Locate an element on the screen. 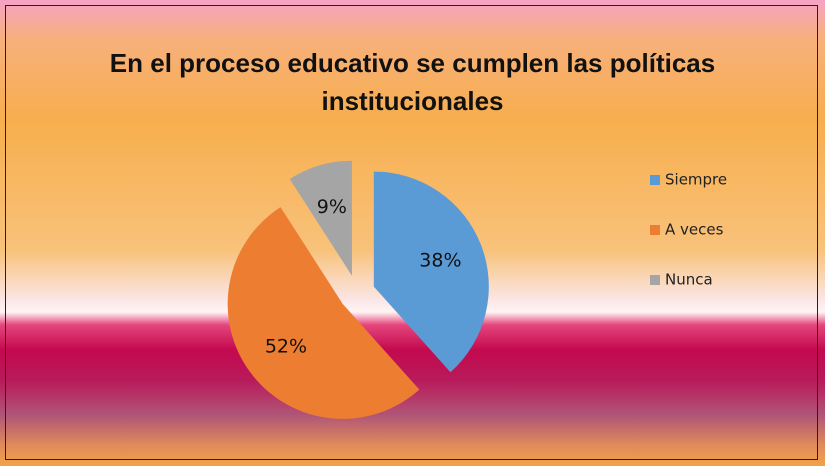 This screenshot has height=466, width=825. data-label: 9% is located at coordinates (332, 207).